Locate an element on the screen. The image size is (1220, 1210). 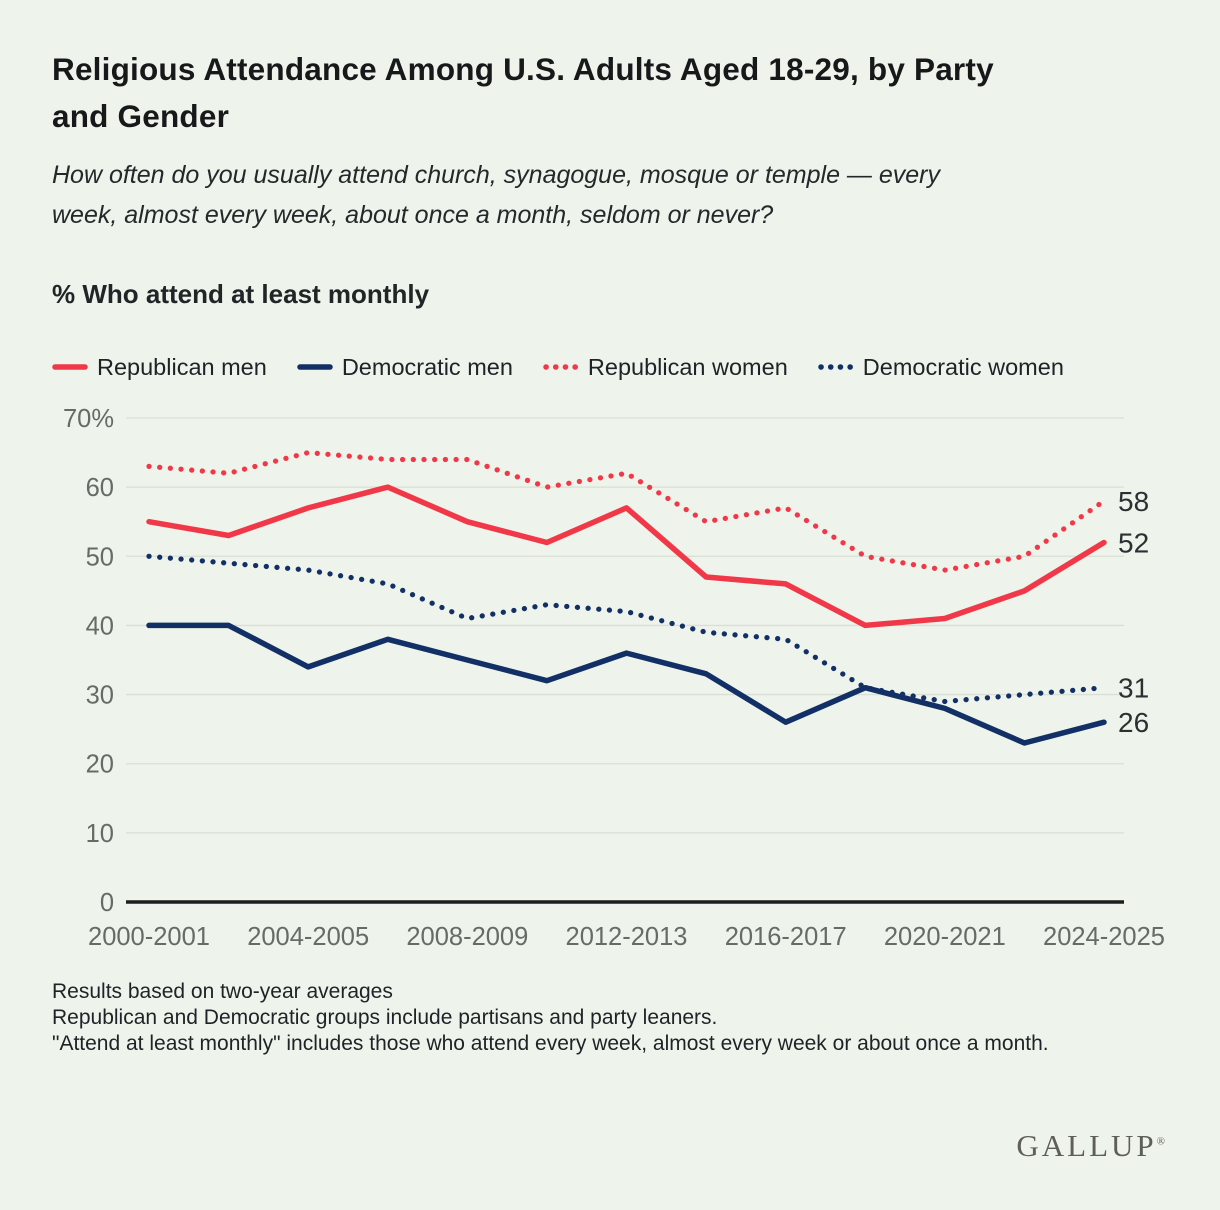
legend-label: Republican women is located at coordinates (687, 366).